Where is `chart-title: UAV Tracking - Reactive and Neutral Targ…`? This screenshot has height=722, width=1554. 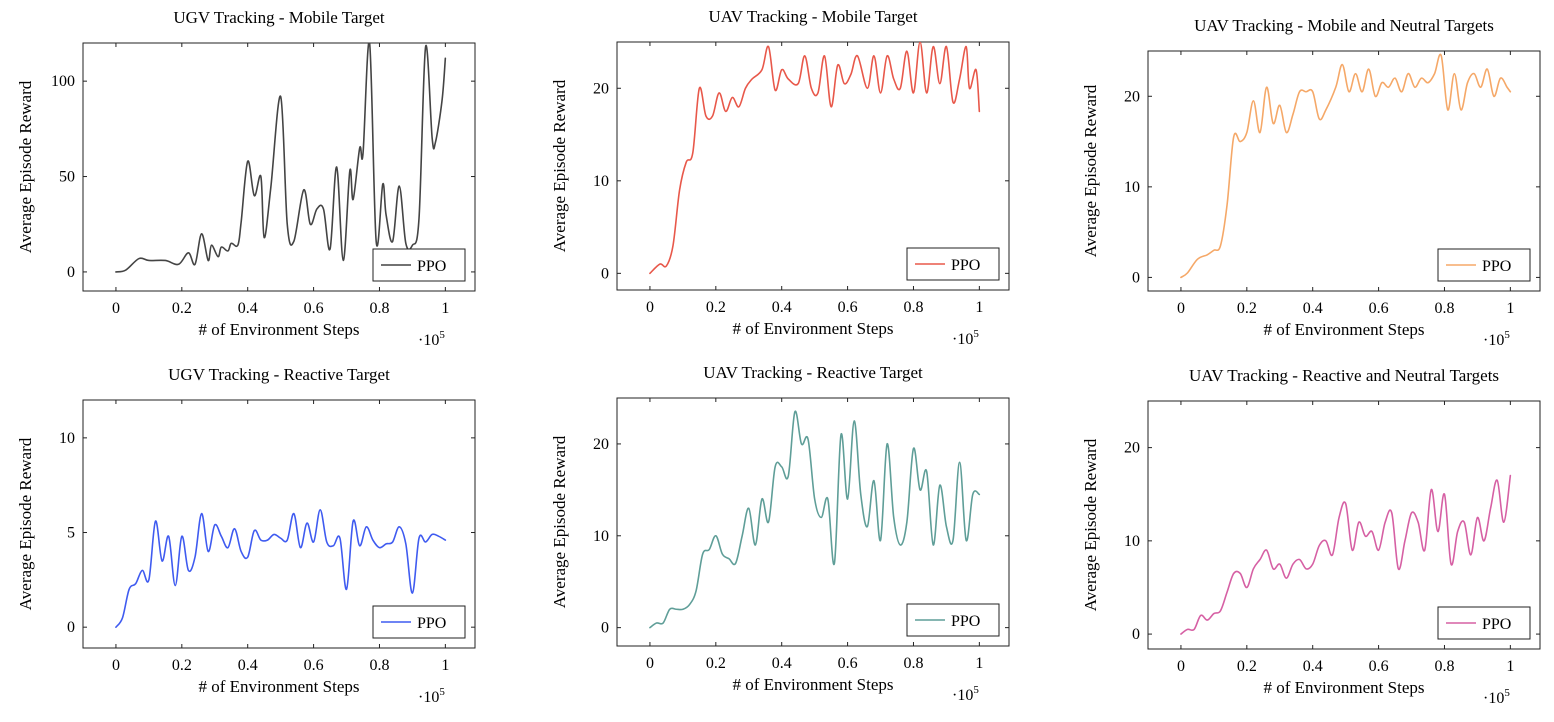 chart-title: UAV Tracking - Reactive and Neutral Targ… is located at coordinates (1344, 375).